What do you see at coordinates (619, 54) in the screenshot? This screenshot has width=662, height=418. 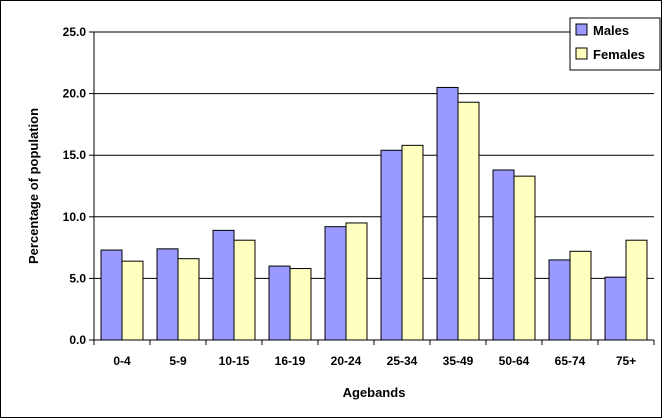 I see `legend-label-females: Females` at bounding box center [619, 54].